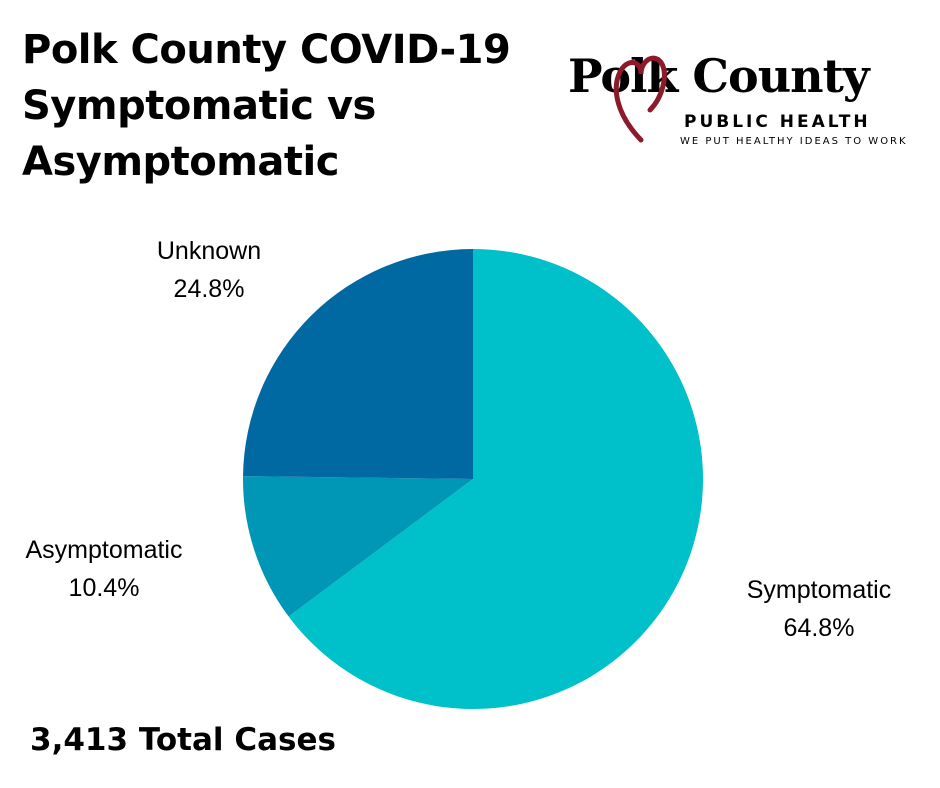 The height and width of the screenshot is (788, 940). Describe the element at coordinates (819, 628) in the screenshot. I see `label-symptomatic-pct: 64.8%` at that location.